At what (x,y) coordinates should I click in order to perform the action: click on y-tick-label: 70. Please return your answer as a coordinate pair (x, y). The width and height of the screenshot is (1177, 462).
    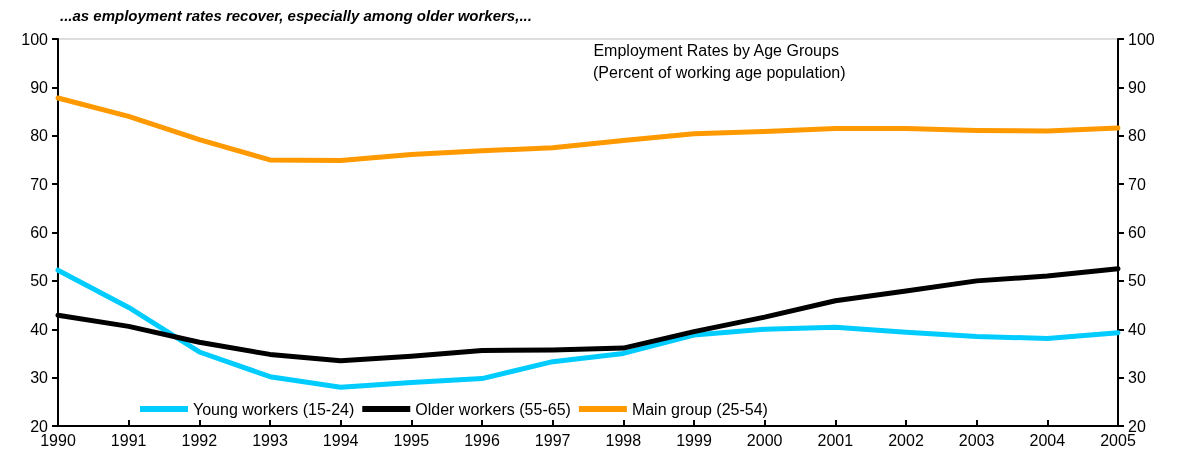
    Looking at the image, I should click on (39, 184).